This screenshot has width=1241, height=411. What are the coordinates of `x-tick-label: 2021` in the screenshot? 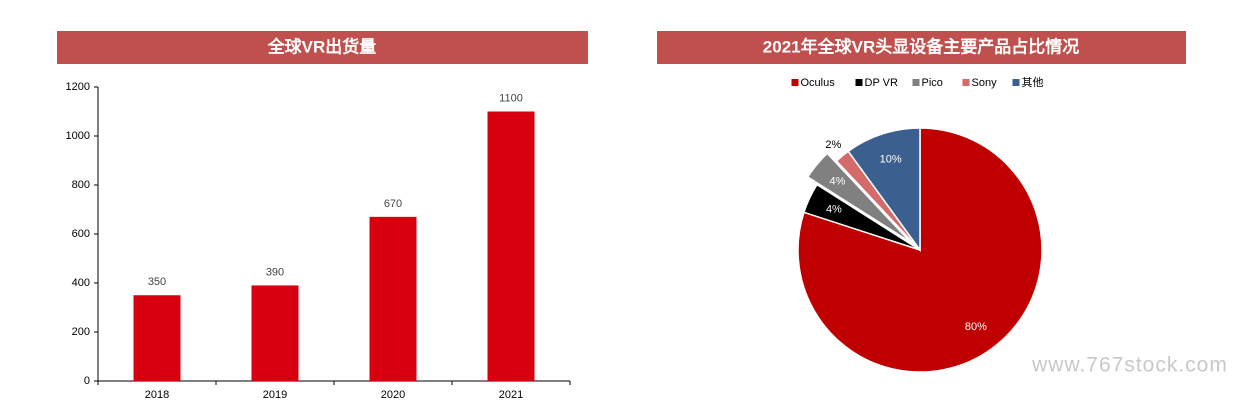 It's located at (511, 395).